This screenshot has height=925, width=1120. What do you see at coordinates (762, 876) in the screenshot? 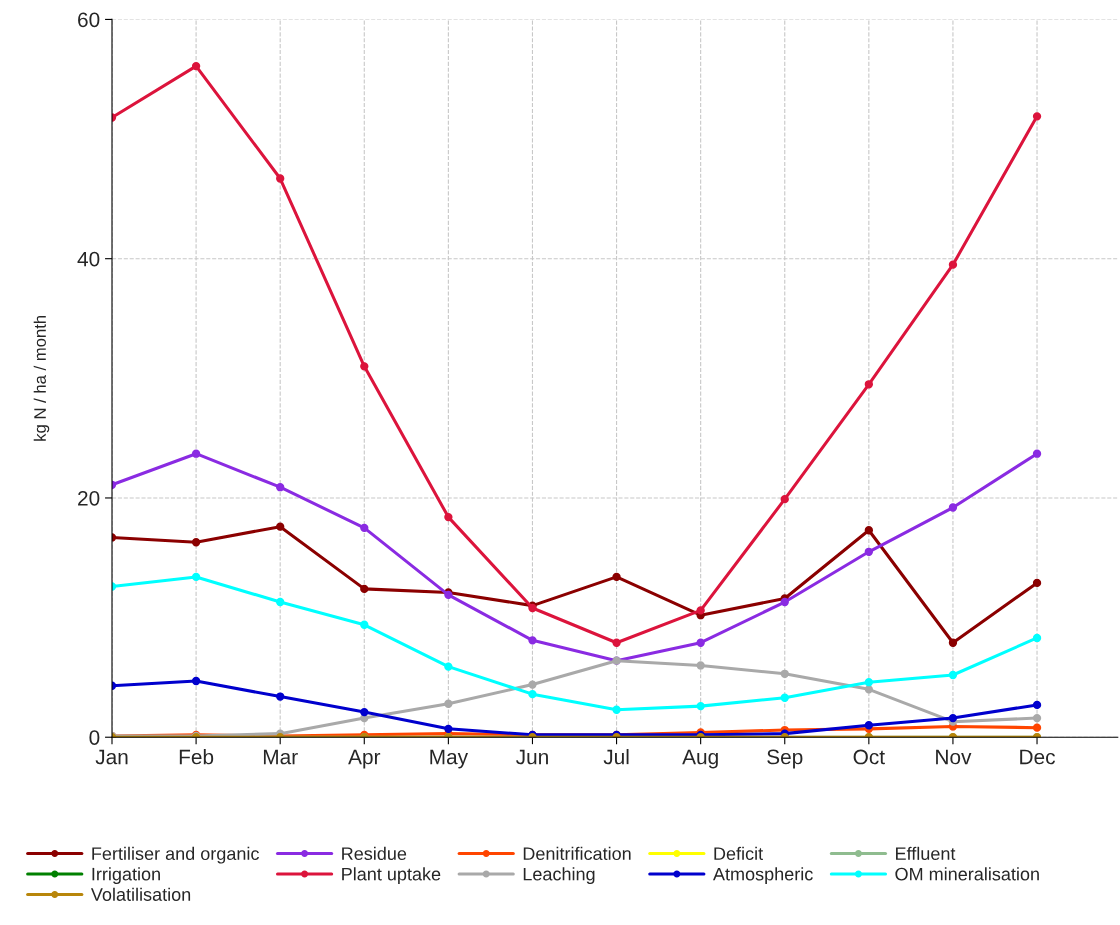
I see `legend-label: Atmospheric` at bounding box center [762, 876].